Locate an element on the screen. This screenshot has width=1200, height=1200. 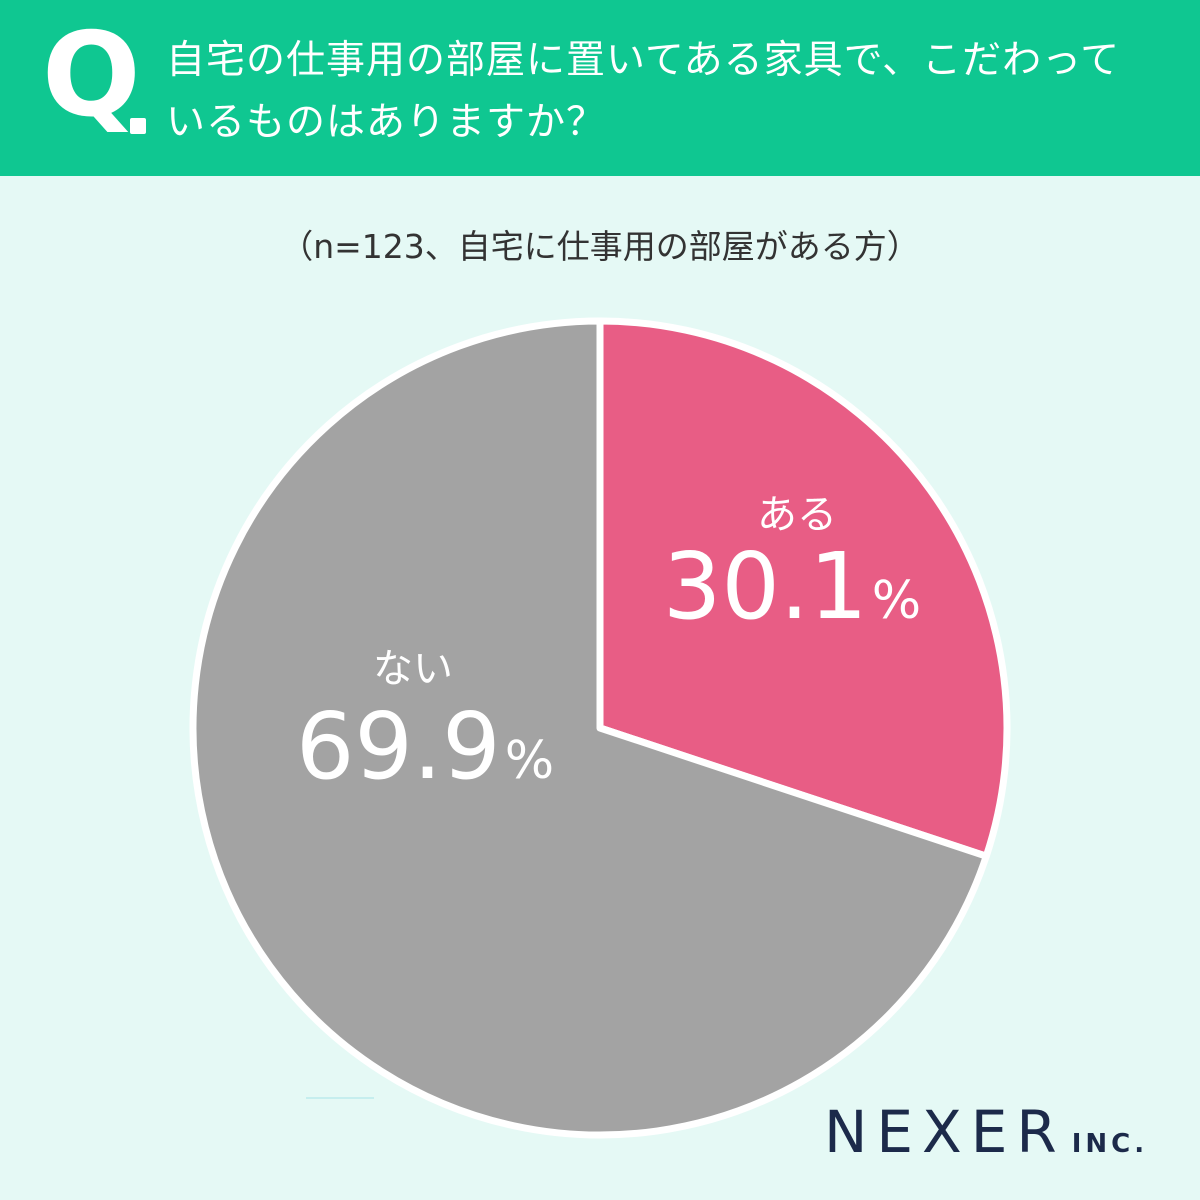
question-line-2: いるものはありますか？ is located at coordinates (386, 122).